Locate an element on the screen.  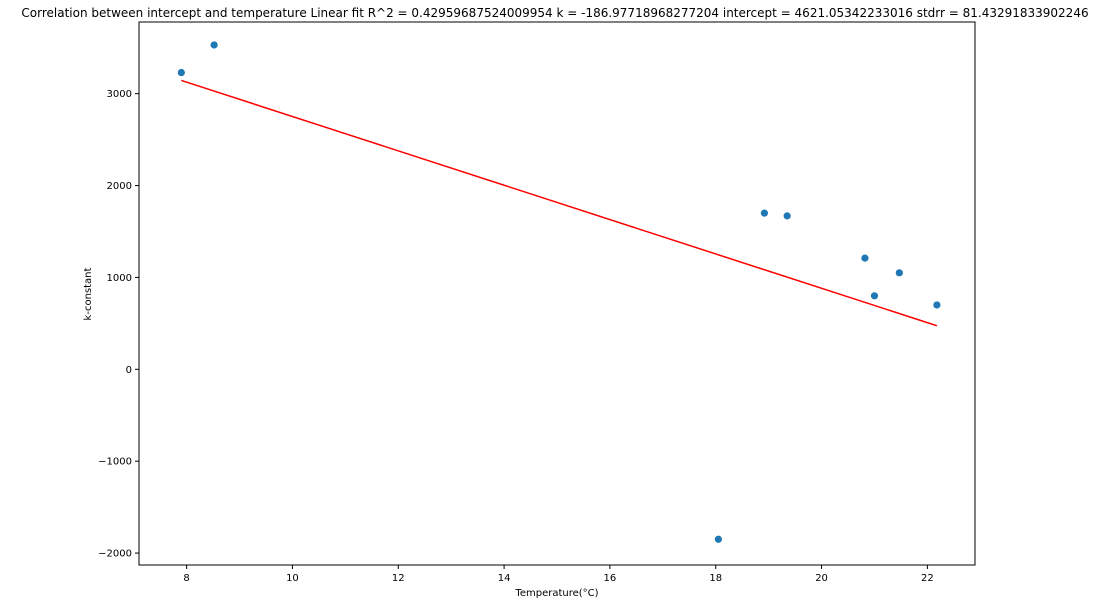
x-tick-label: 10 is located at coordinates (292, 578).